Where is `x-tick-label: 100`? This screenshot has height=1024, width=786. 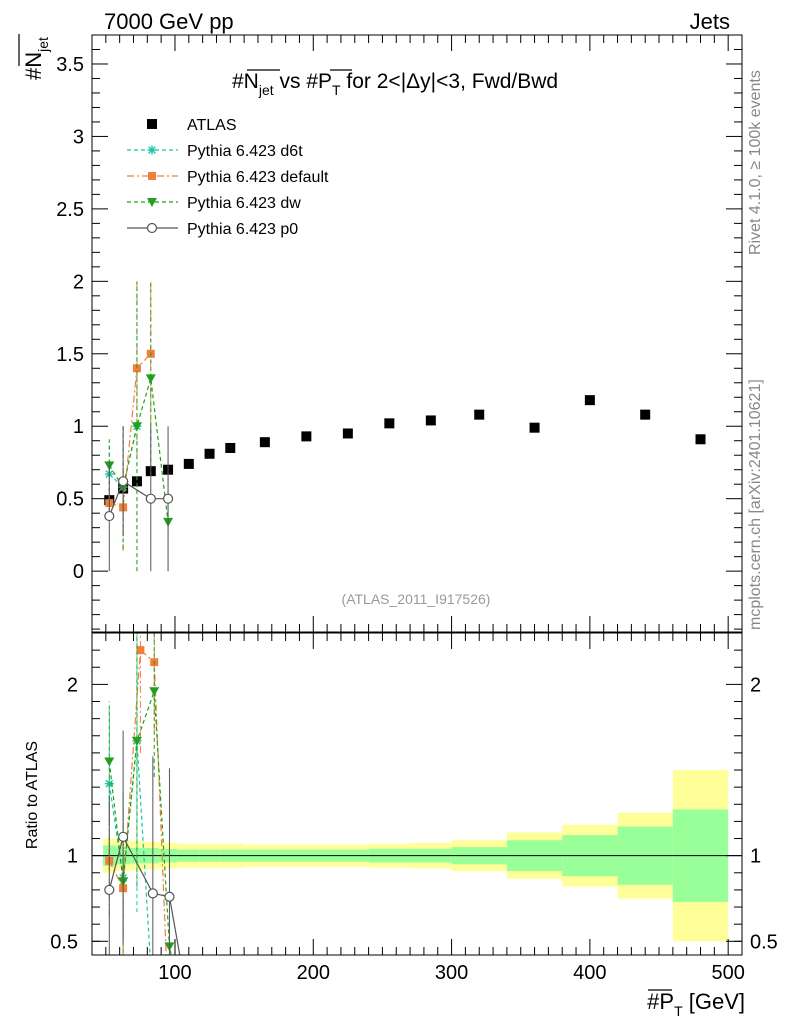
x-tick-label: 100 is located at coordinates (174, 973).